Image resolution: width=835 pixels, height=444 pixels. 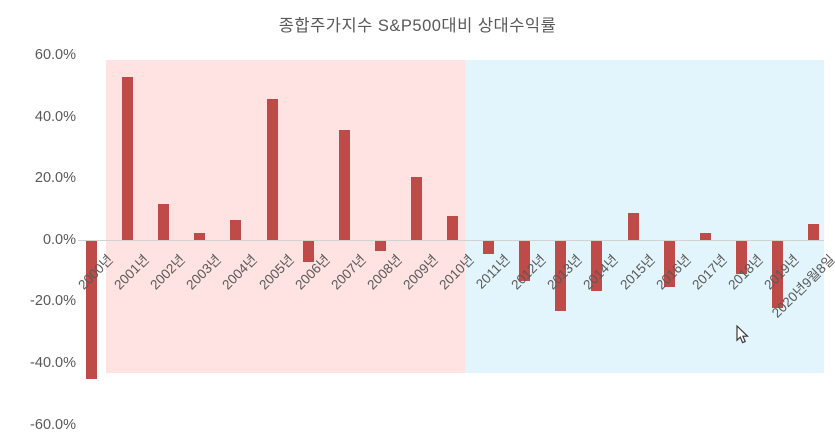 I want to click on bar-2009년, so click(x=416, y=209).